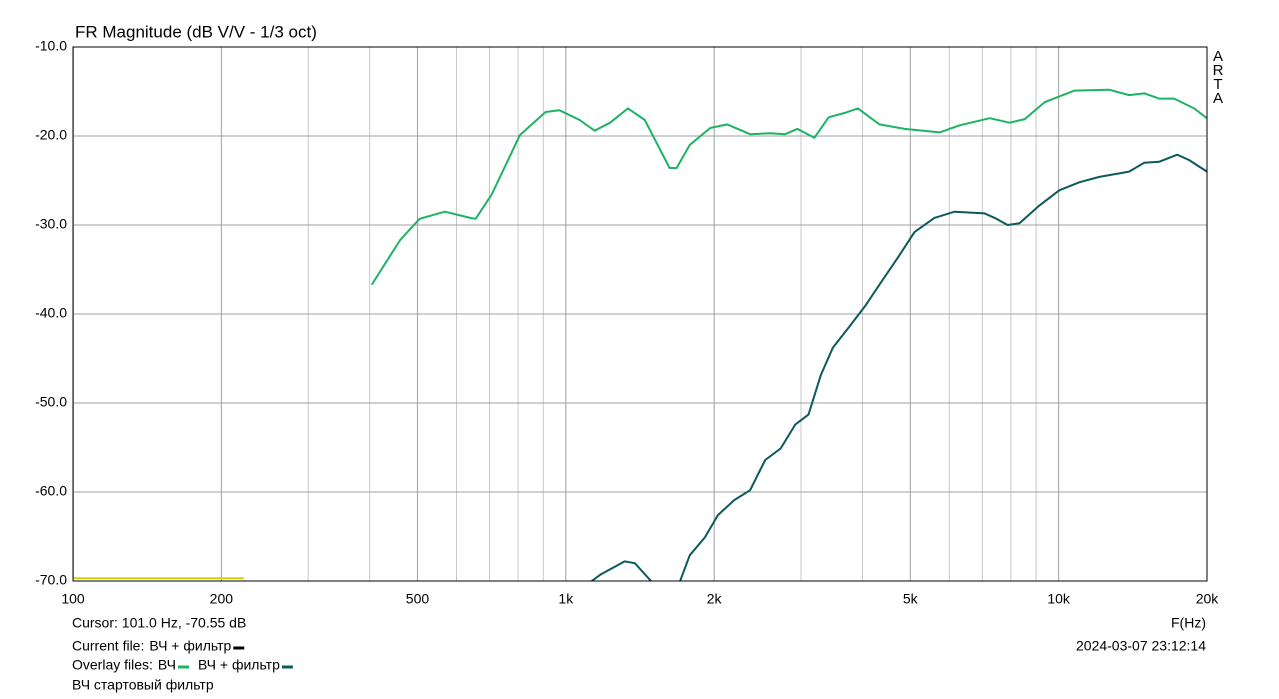 This screenshot has height=699, width=1279. What do you see at coordinates (112, 665) in the screenshot?
I see `overlay-label: Overlay files:` at bounding box center [112, 665].